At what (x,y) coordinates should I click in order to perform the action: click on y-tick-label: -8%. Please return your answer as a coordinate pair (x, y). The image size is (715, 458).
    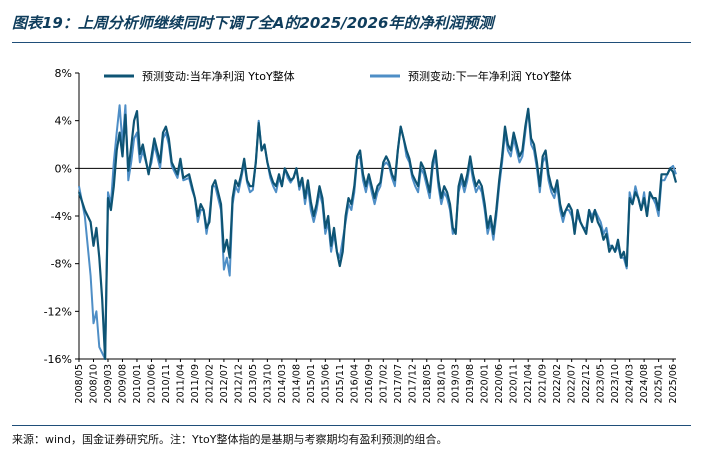
    Looking at the image, I should click on (61, 264).